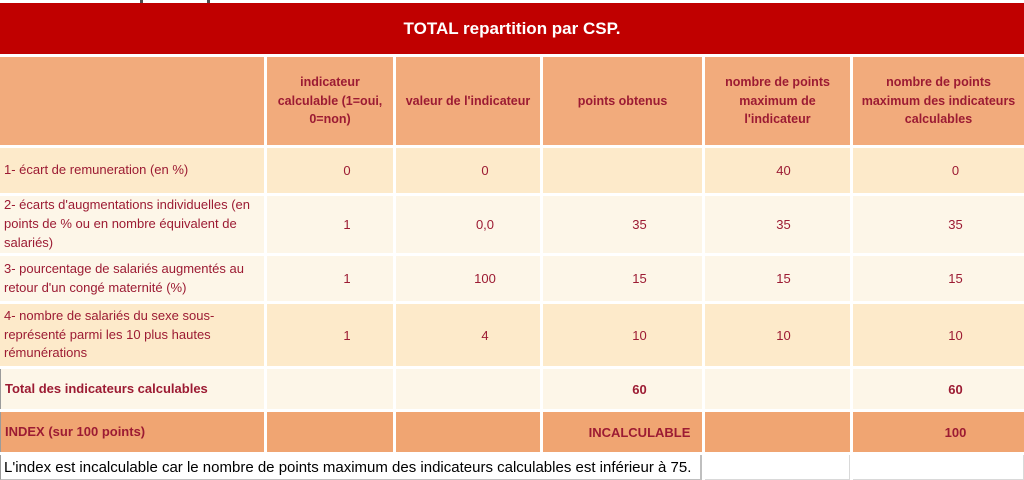 This screenshot has height=480, width=1024. What do you see at coordinates (132, 101) in the screenshot?
I see `header-empty-corner` at bounding box center [132, 101].